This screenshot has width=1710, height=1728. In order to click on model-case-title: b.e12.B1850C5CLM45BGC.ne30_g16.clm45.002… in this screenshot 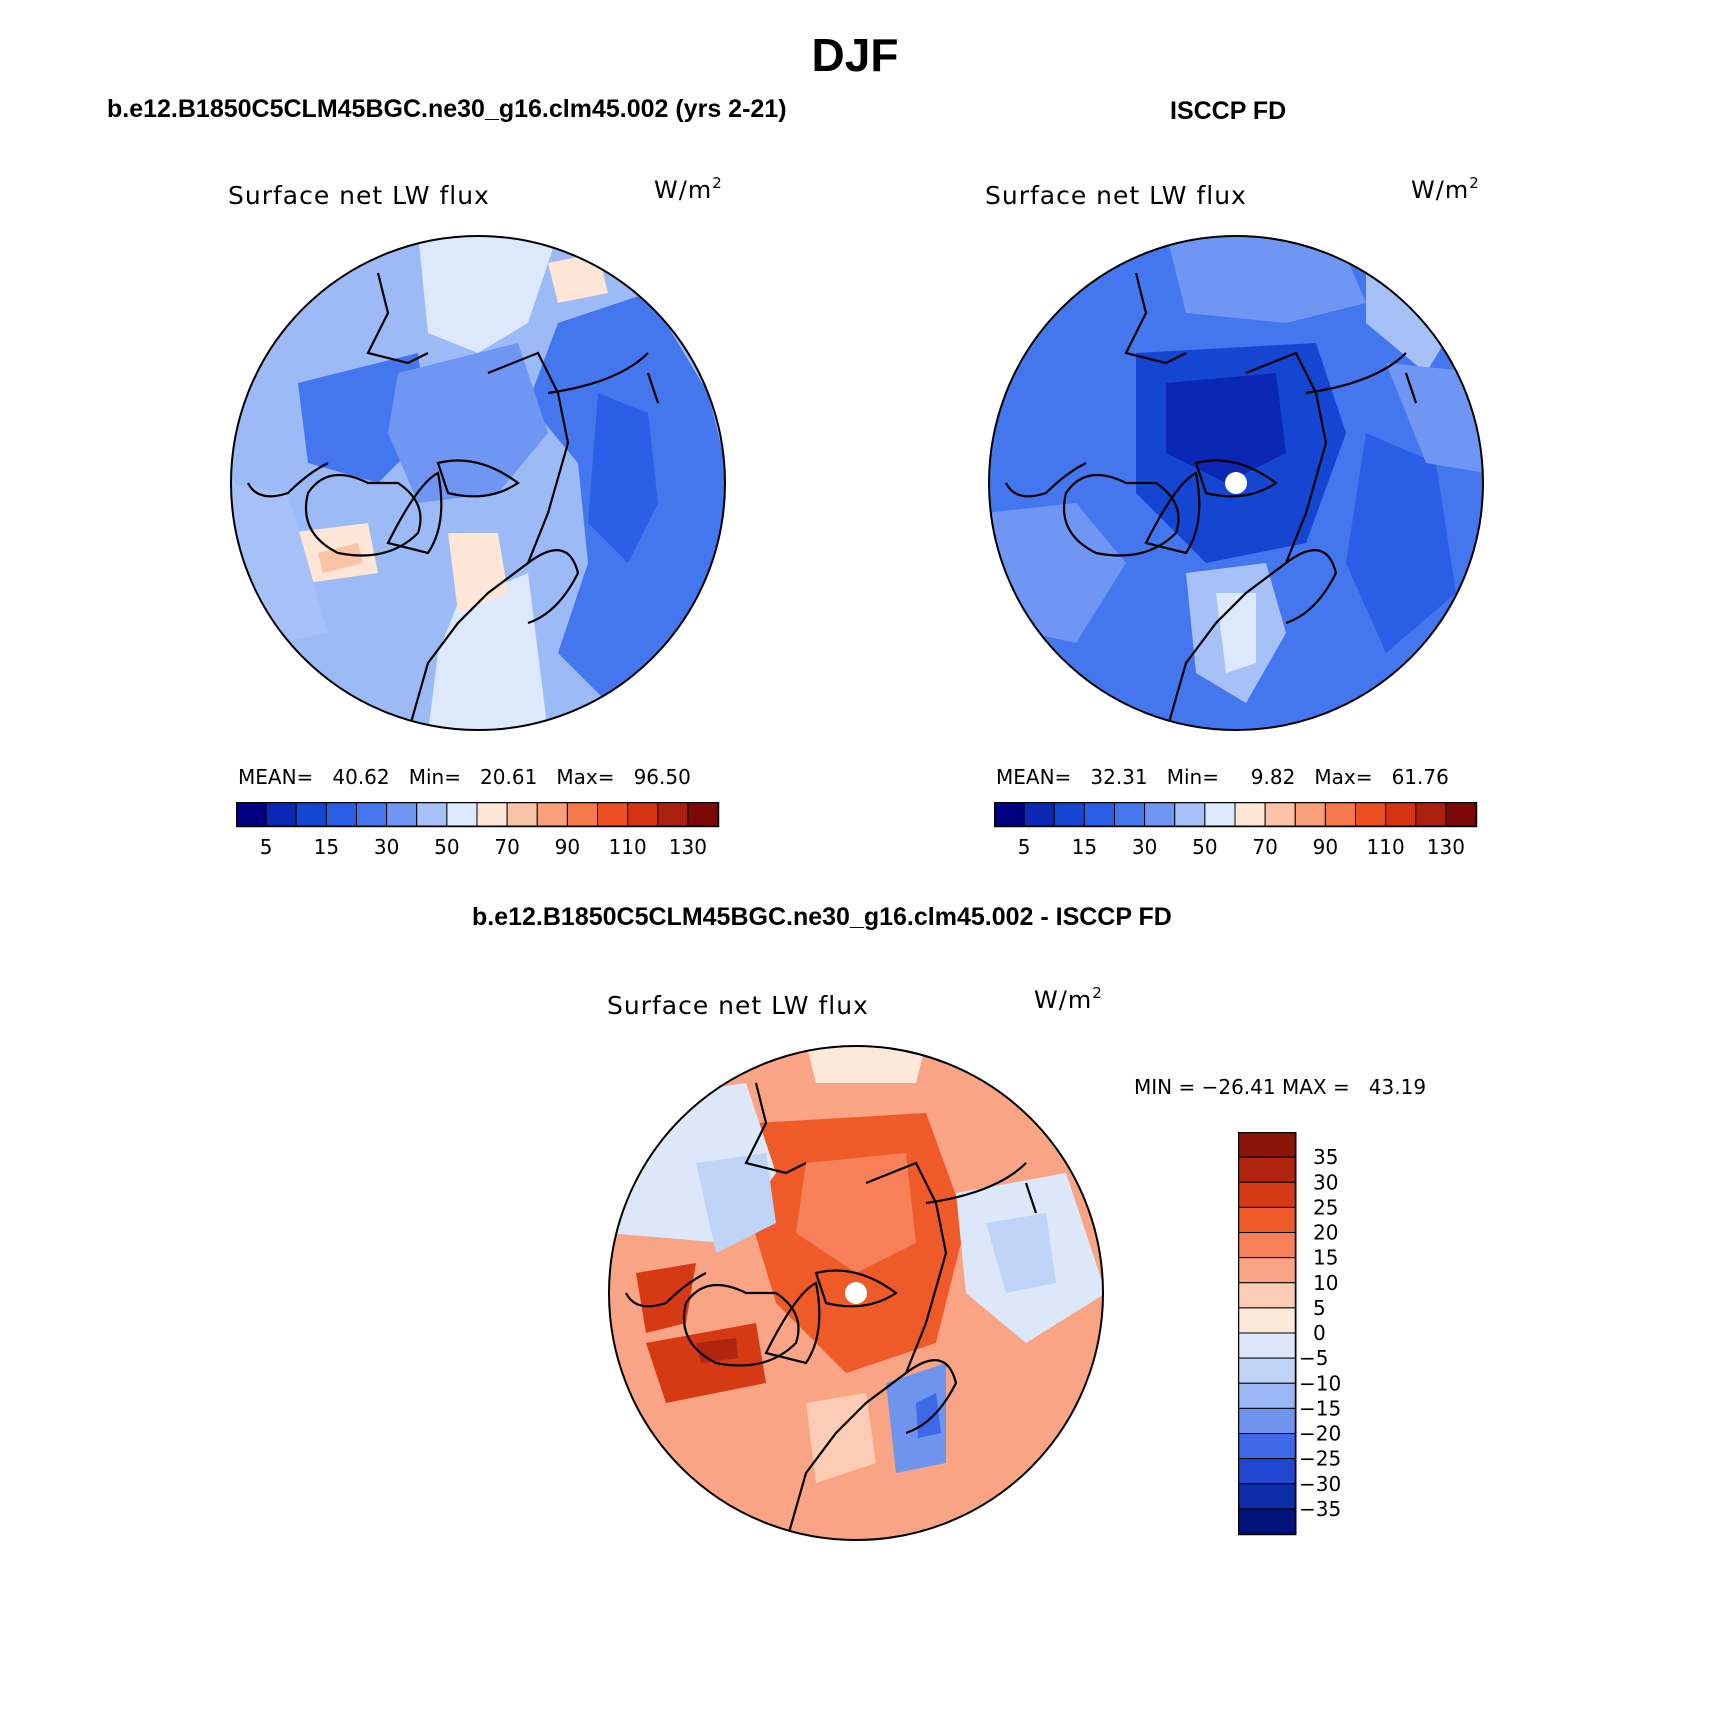, I will do `click(447, 109)`.